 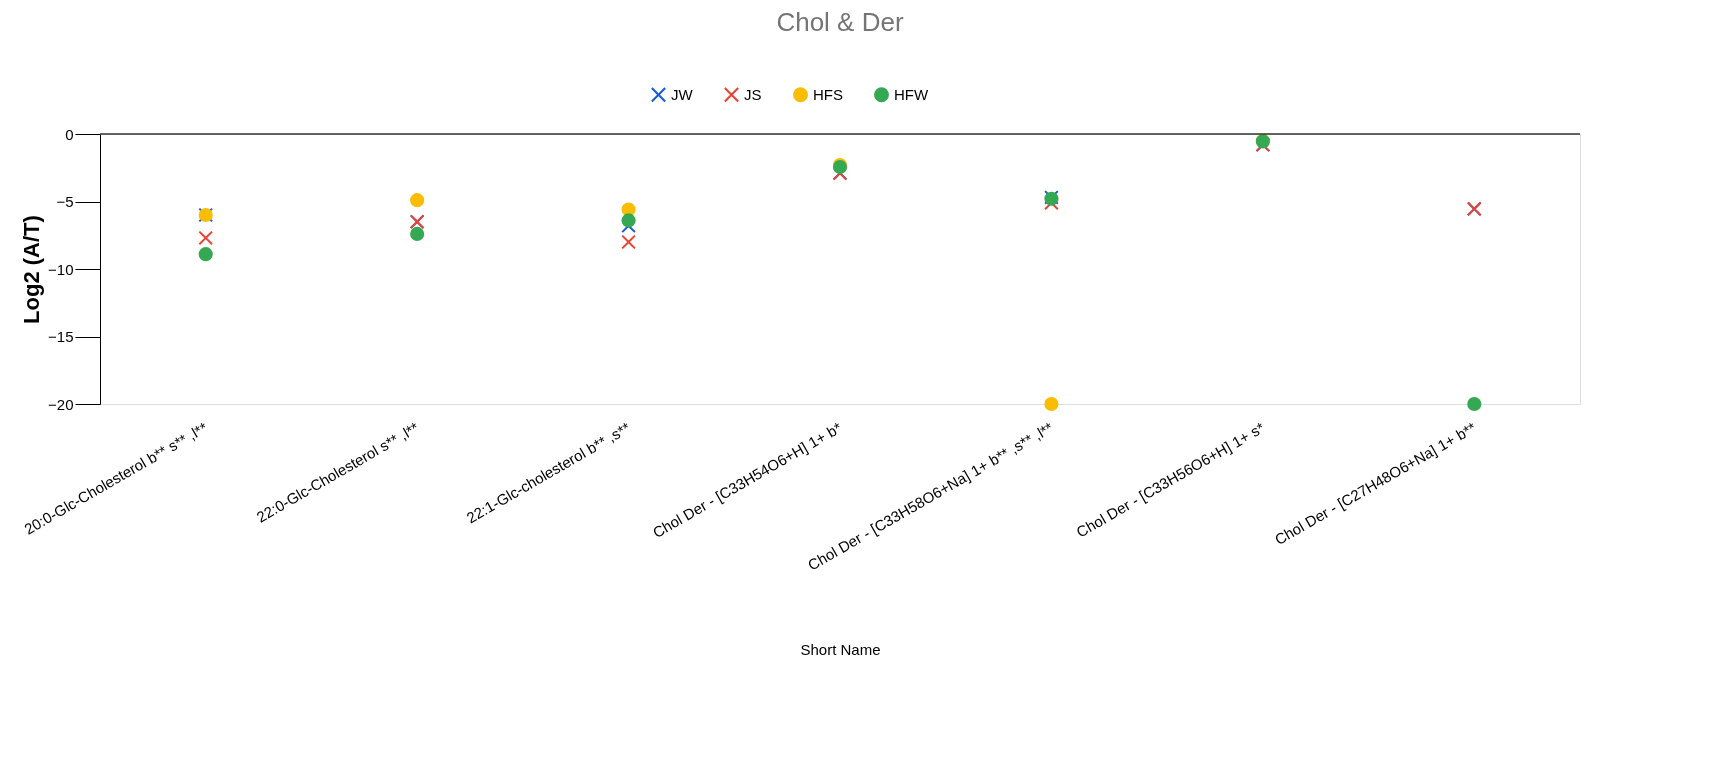 I want to click on y-axis-title: Log2 (A/T), so click(x=32, y=269).